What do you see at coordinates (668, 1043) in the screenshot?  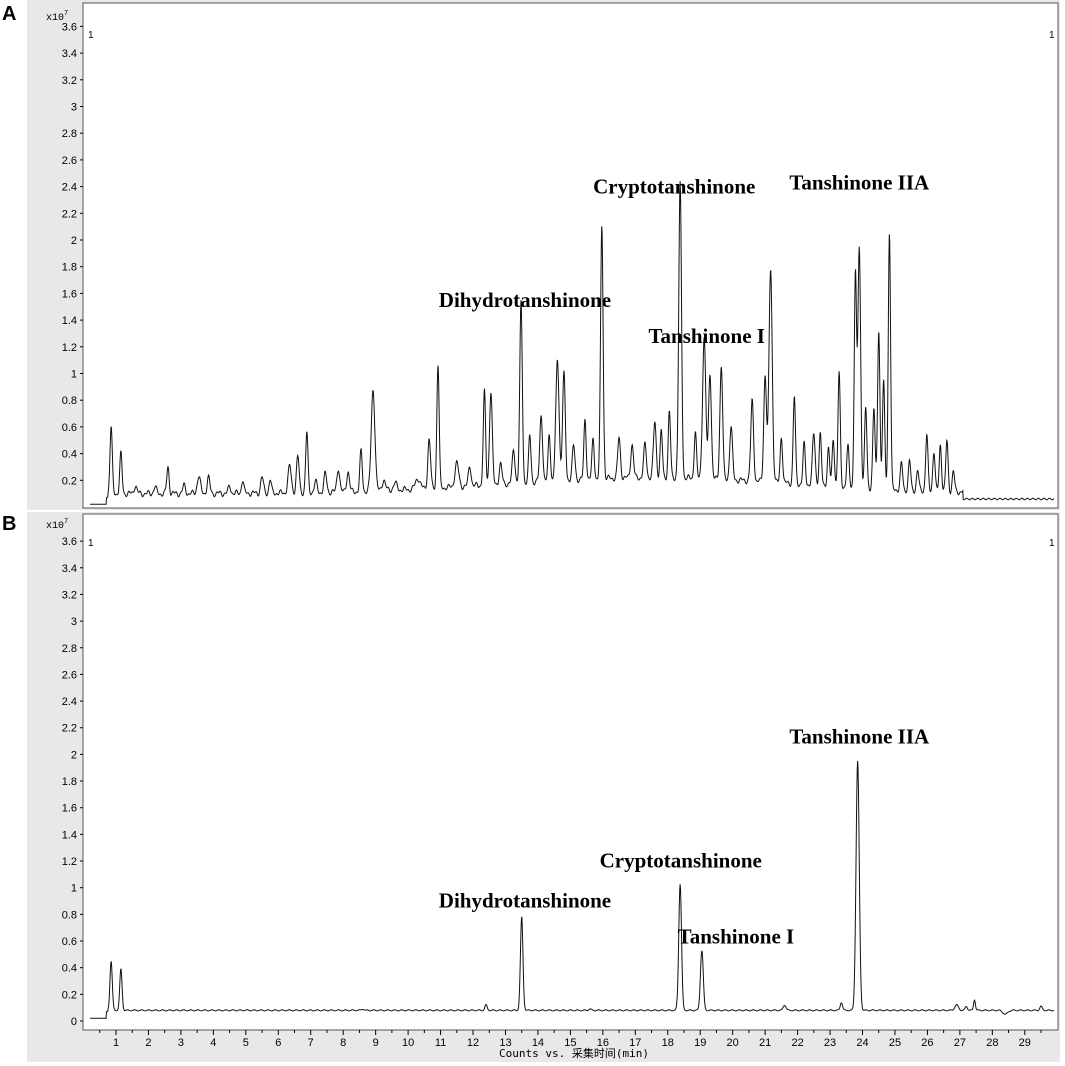 I see `x-tick-label: 18` at bounding box center [668, 1043].